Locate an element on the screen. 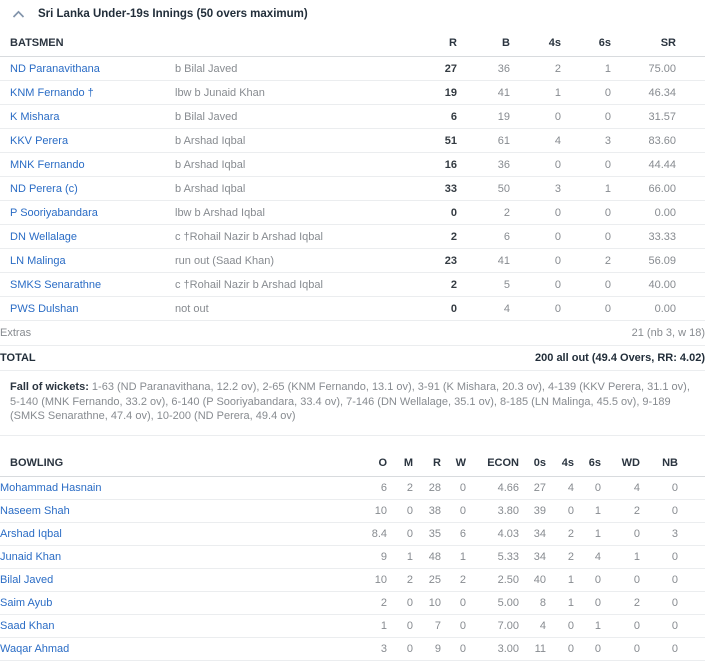 This screenshot has height=661, width=705. bowling-col-overs: O is located at coordinates (372, 463).